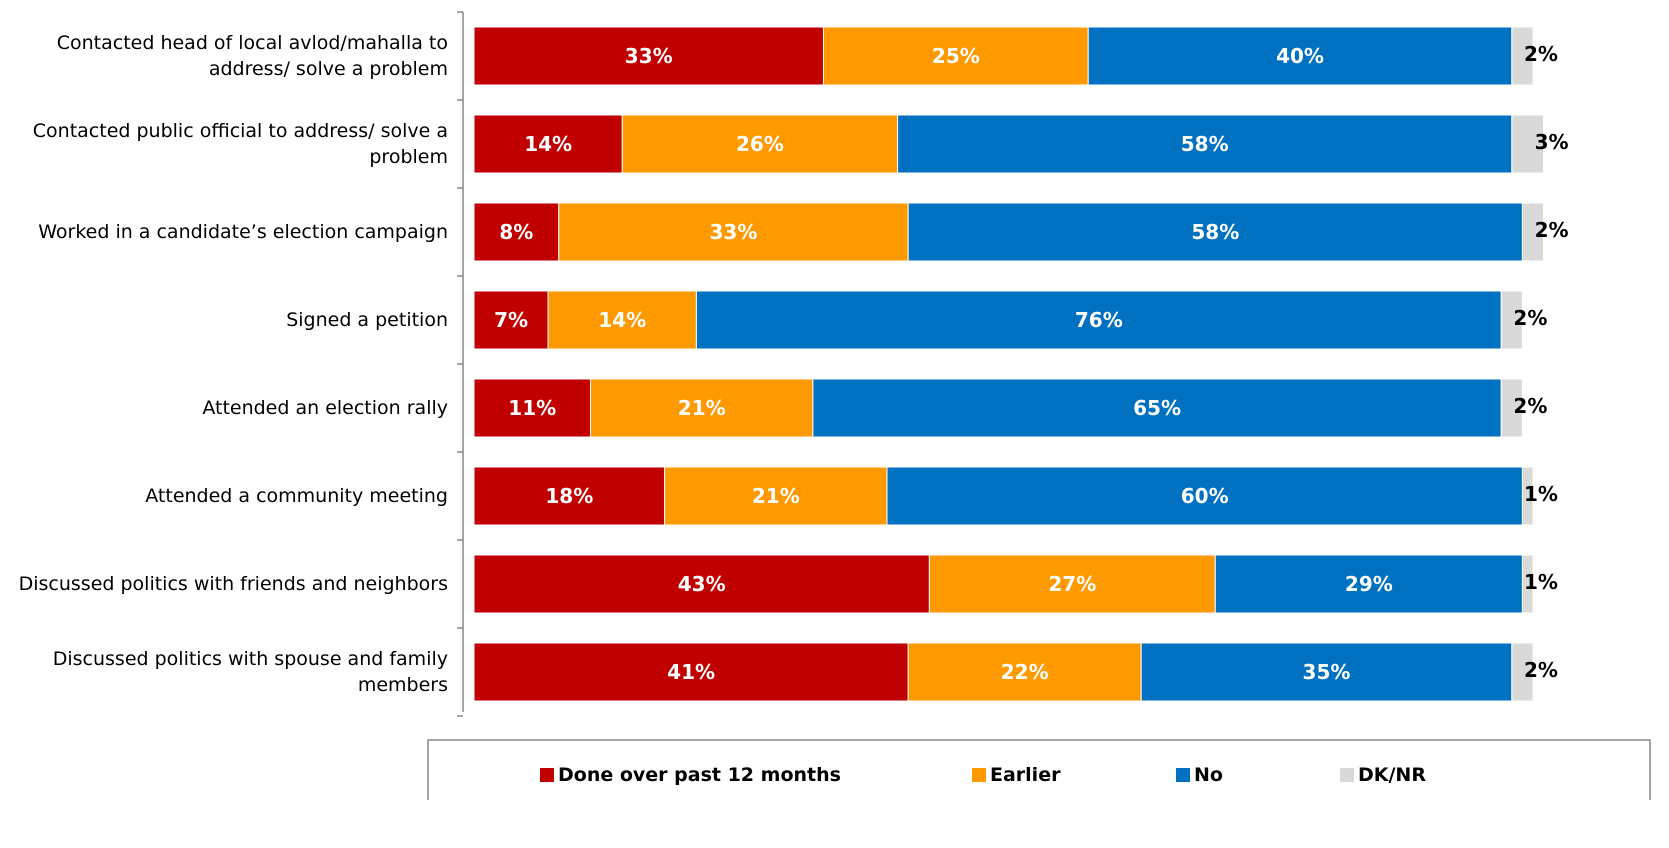 This screenshot has height=848, width=1669. Describe the element at coordinates (1552, 142) in the screenshot. I see `data-label: 3%` at that location.